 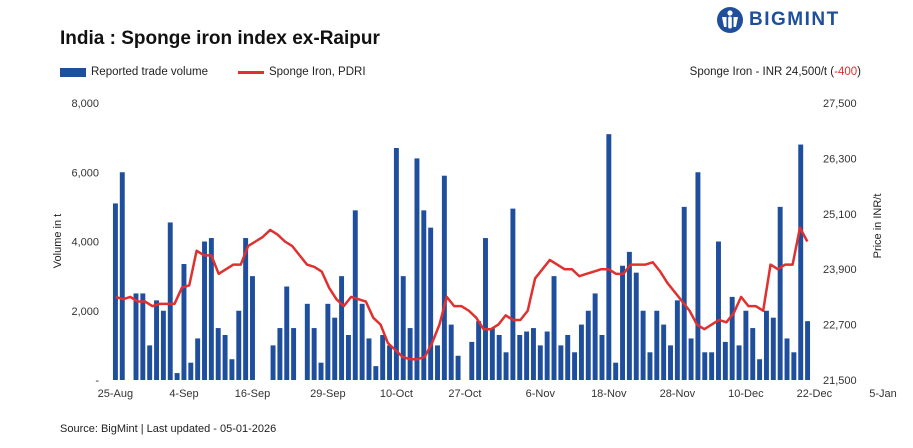 What do you see at coordinates (58, 241) in the screenshot?
I see `left-axis-title: Volume in t` at bounding box center [58, 241].